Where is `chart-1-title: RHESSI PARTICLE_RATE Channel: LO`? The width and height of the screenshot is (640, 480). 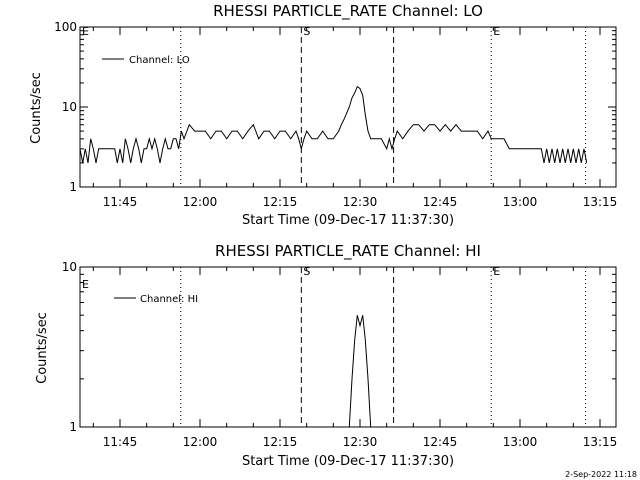
chart-1-title: RHESSI PARTICLE_RATE Channel: LO is located at coordinates (348, 11).